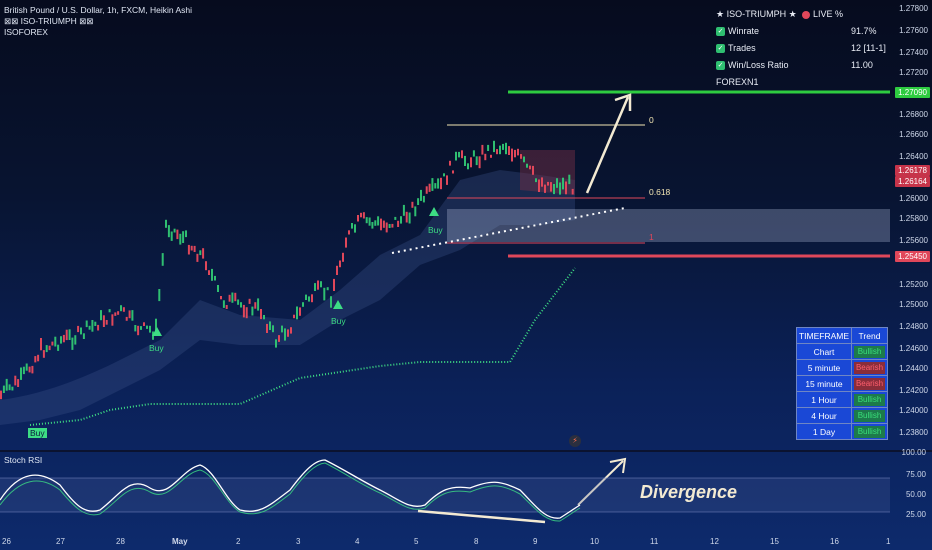  What do you see at coordinates (445, 495) in the screenshot?
I see `rsi-band` at bounding box center [445, 495].